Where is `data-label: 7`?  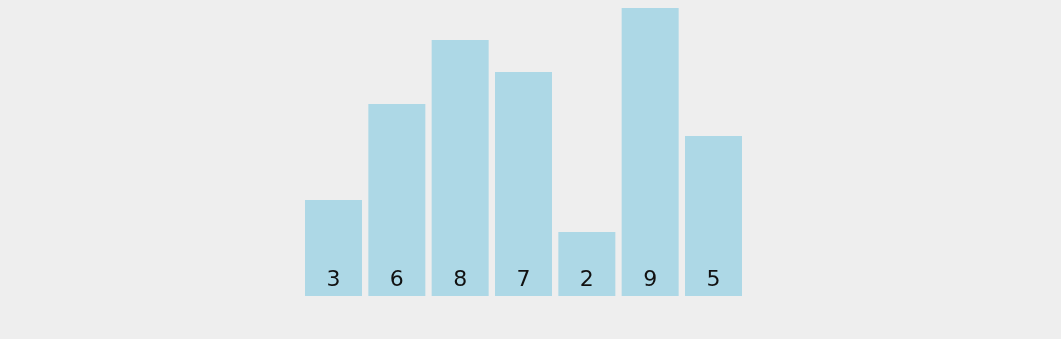 data-label: 7 is located at coordinates (523, 278).